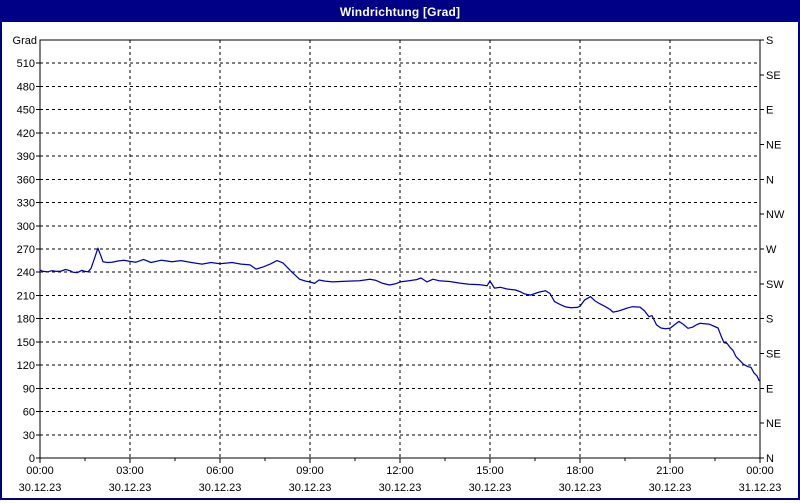  What do you see at coordinates (220, 471) in the screenshot?
I see `x-axis-time-label: 06:00` at bounding box center [220, 471].